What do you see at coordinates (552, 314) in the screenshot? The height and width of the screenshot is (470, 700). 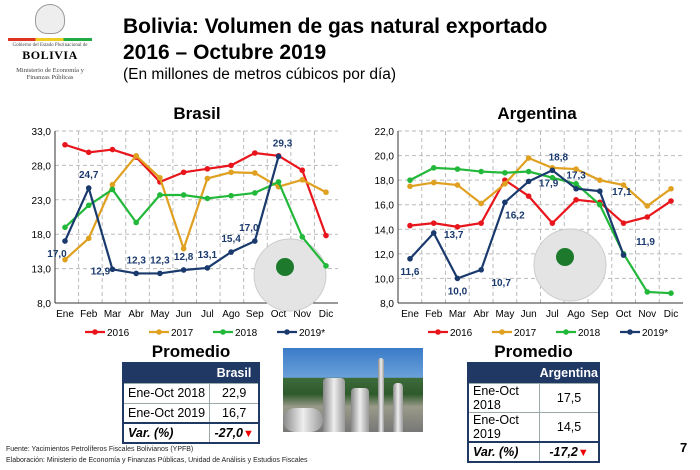 I see `x-tick-label: Jul` at bounding box center [552, 314].